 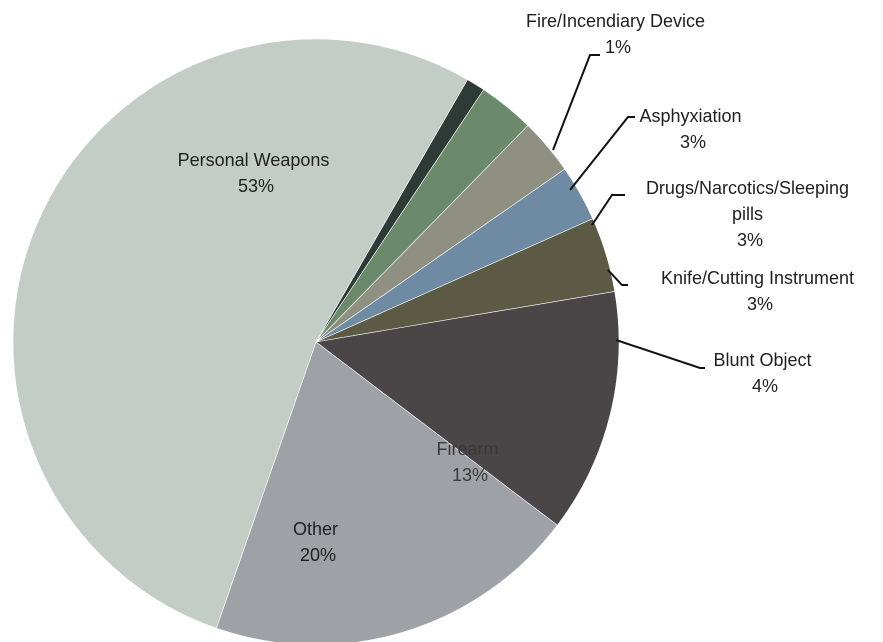 What do you see at coordinates (615, 21) in the screenshot?
I see `label-fire-name: Fire/Incendiary Device` at bounding box center [615, 21].